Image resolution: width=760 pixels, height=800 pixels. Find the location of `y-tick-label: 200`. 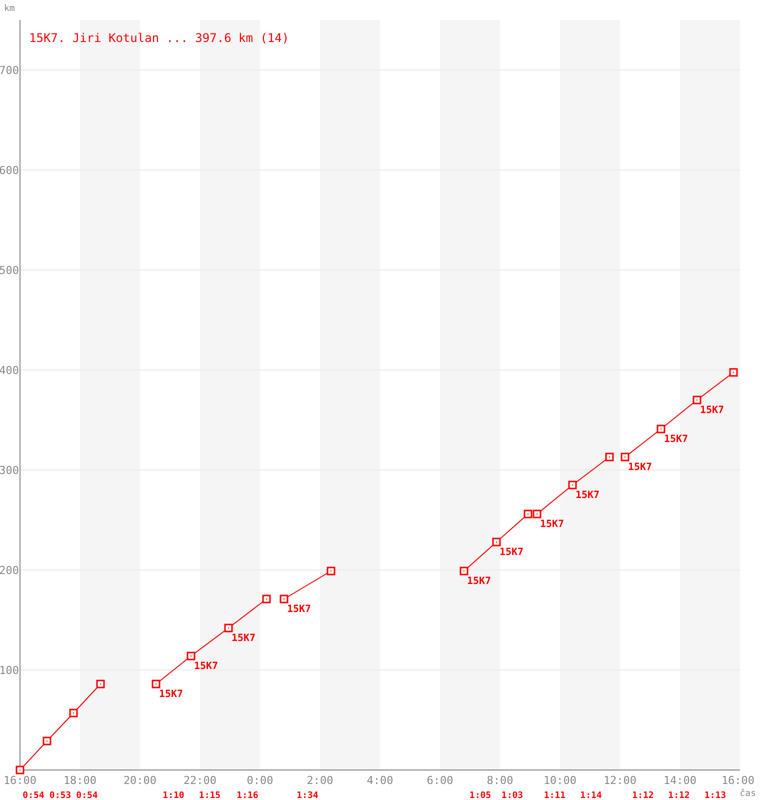

y-tick-label: 200 is located at coordinates (9, 570).